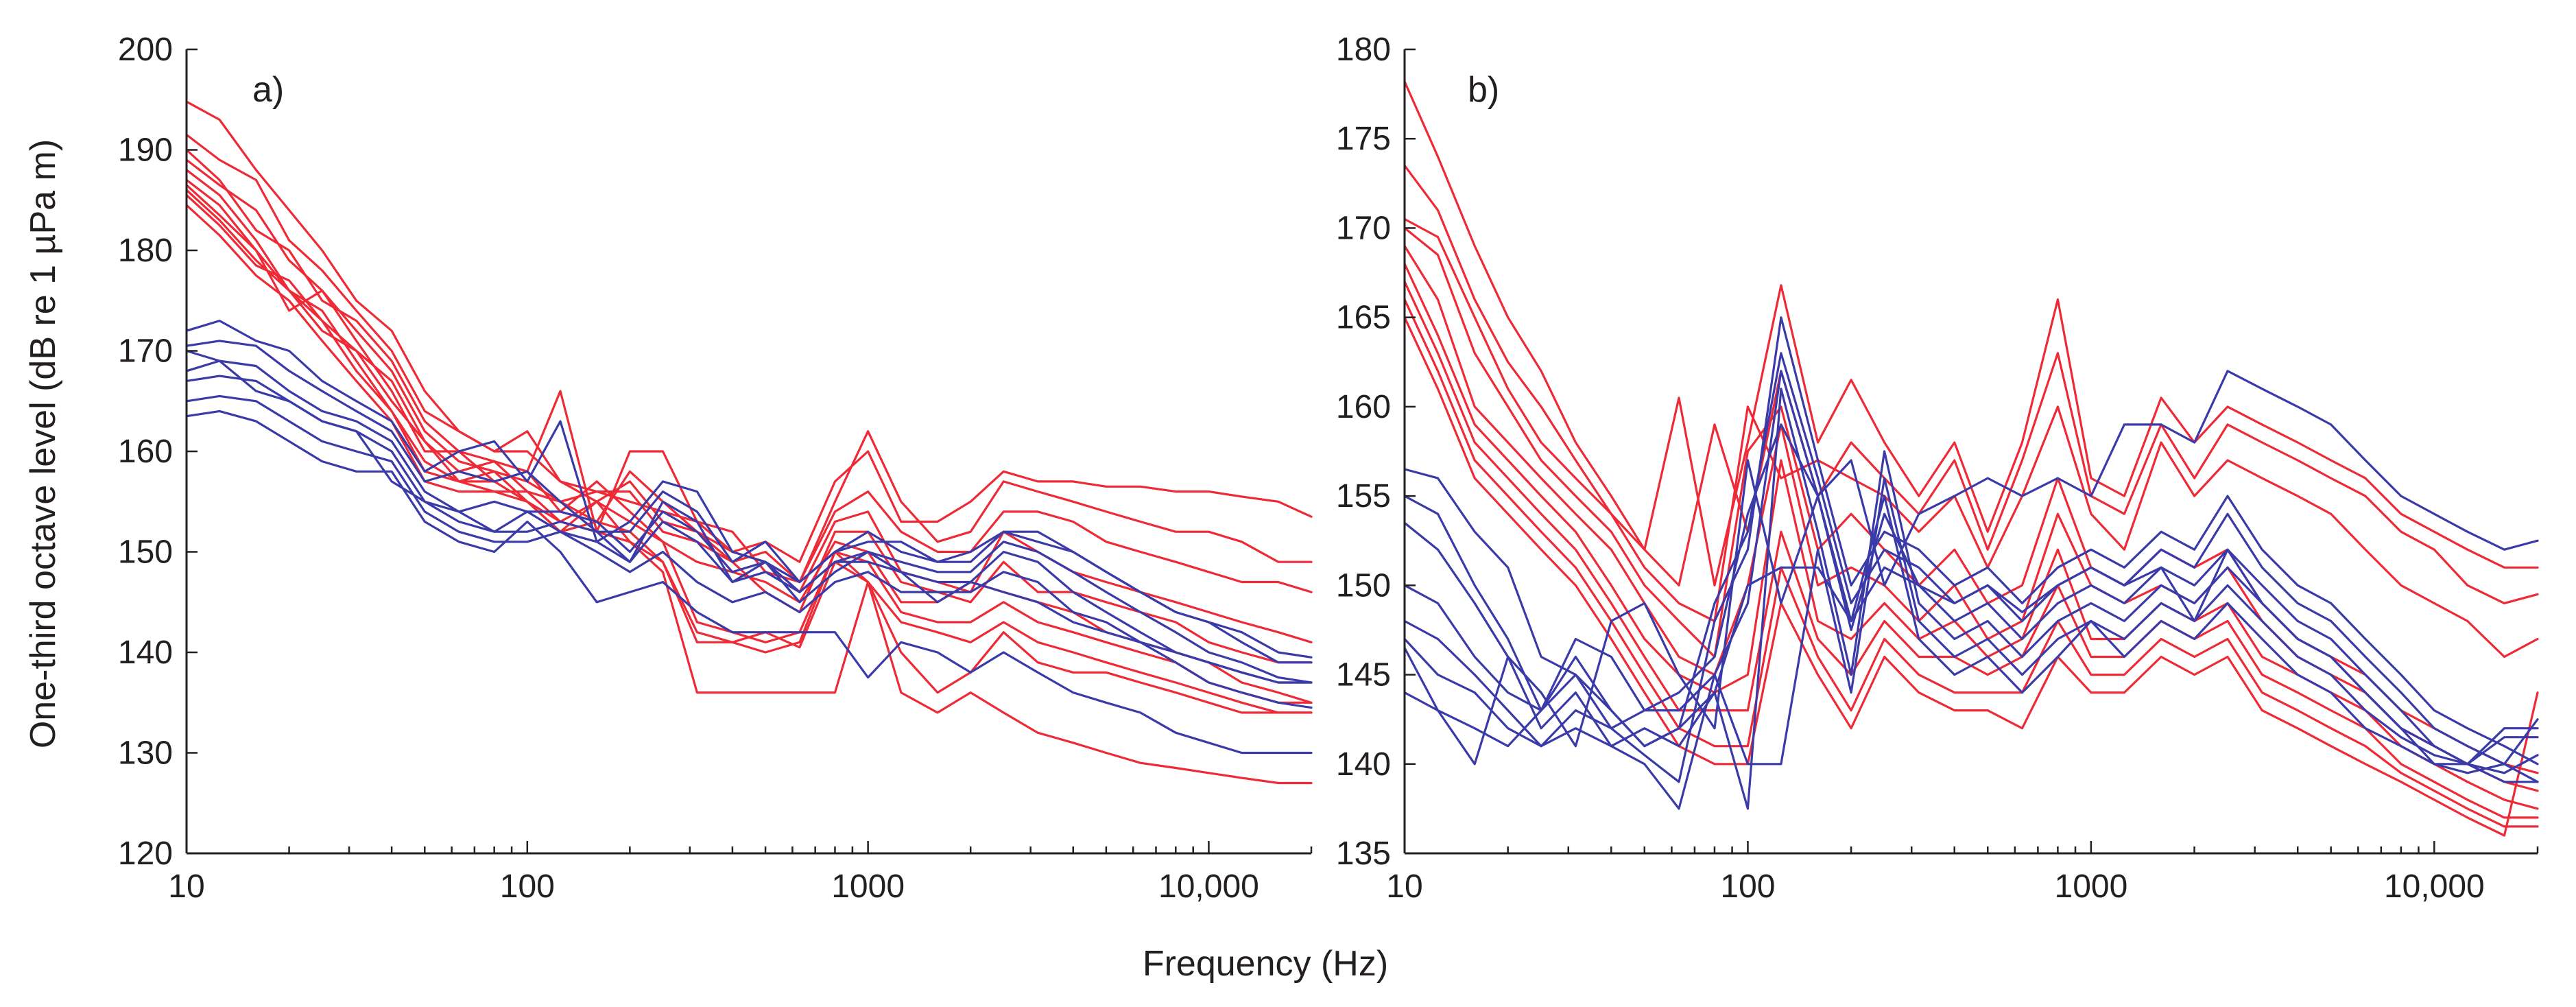 The width and height of the screenshot is (2576, 1007). What do you see at coordinates (145, 351) in the screenshot?
I see `panel-a-y-tick-label: 170` at bounding box center [145, 351].